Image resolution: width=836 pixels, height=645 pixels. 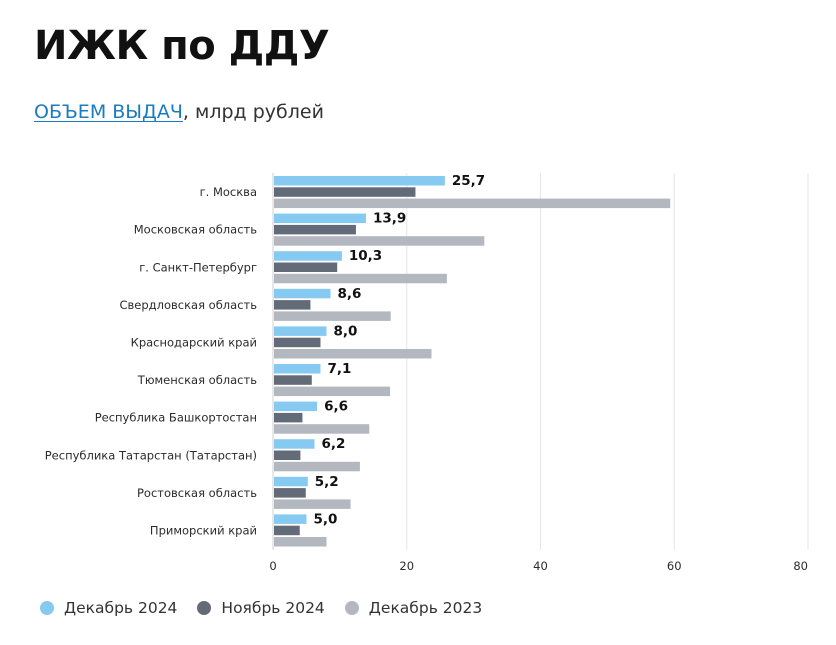 I want to click on chart-subtitle: ОБЪЕМ ВЫДАЧ, млрд рублей, so click(x=179, y=112).